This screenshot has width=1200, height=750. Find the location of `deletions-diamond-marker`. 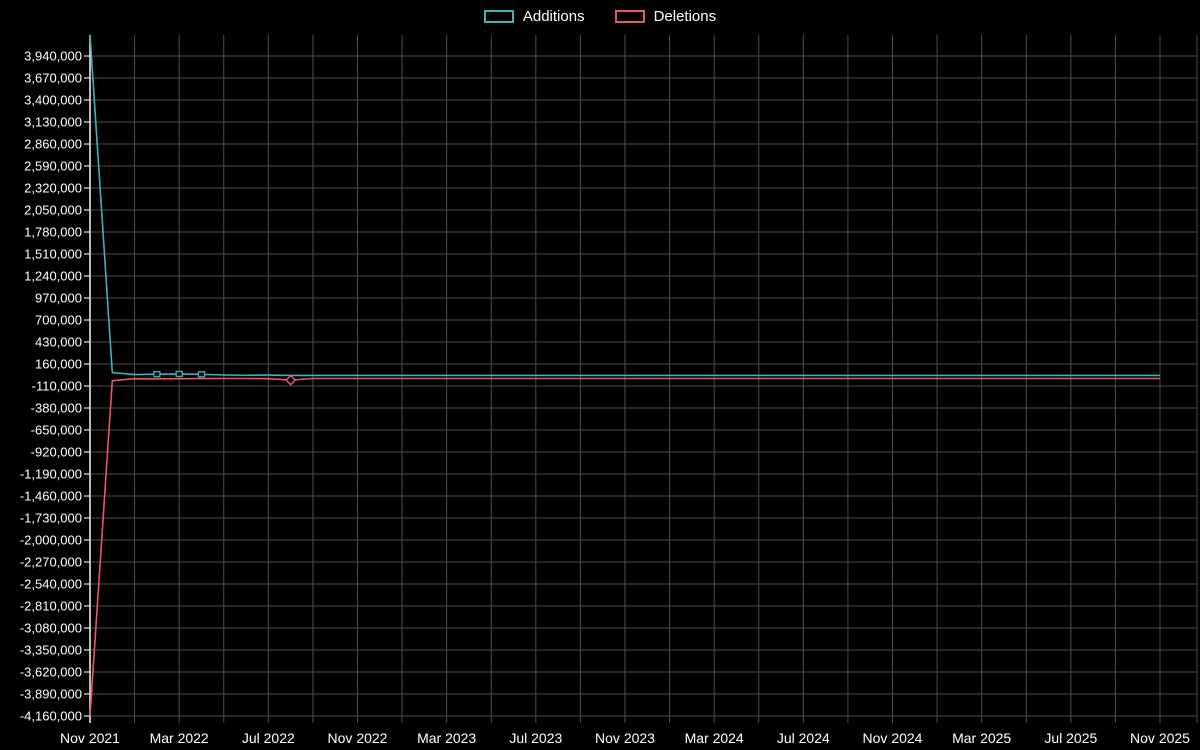

deletions-diamond-marker is located at coordinates (291, 380).